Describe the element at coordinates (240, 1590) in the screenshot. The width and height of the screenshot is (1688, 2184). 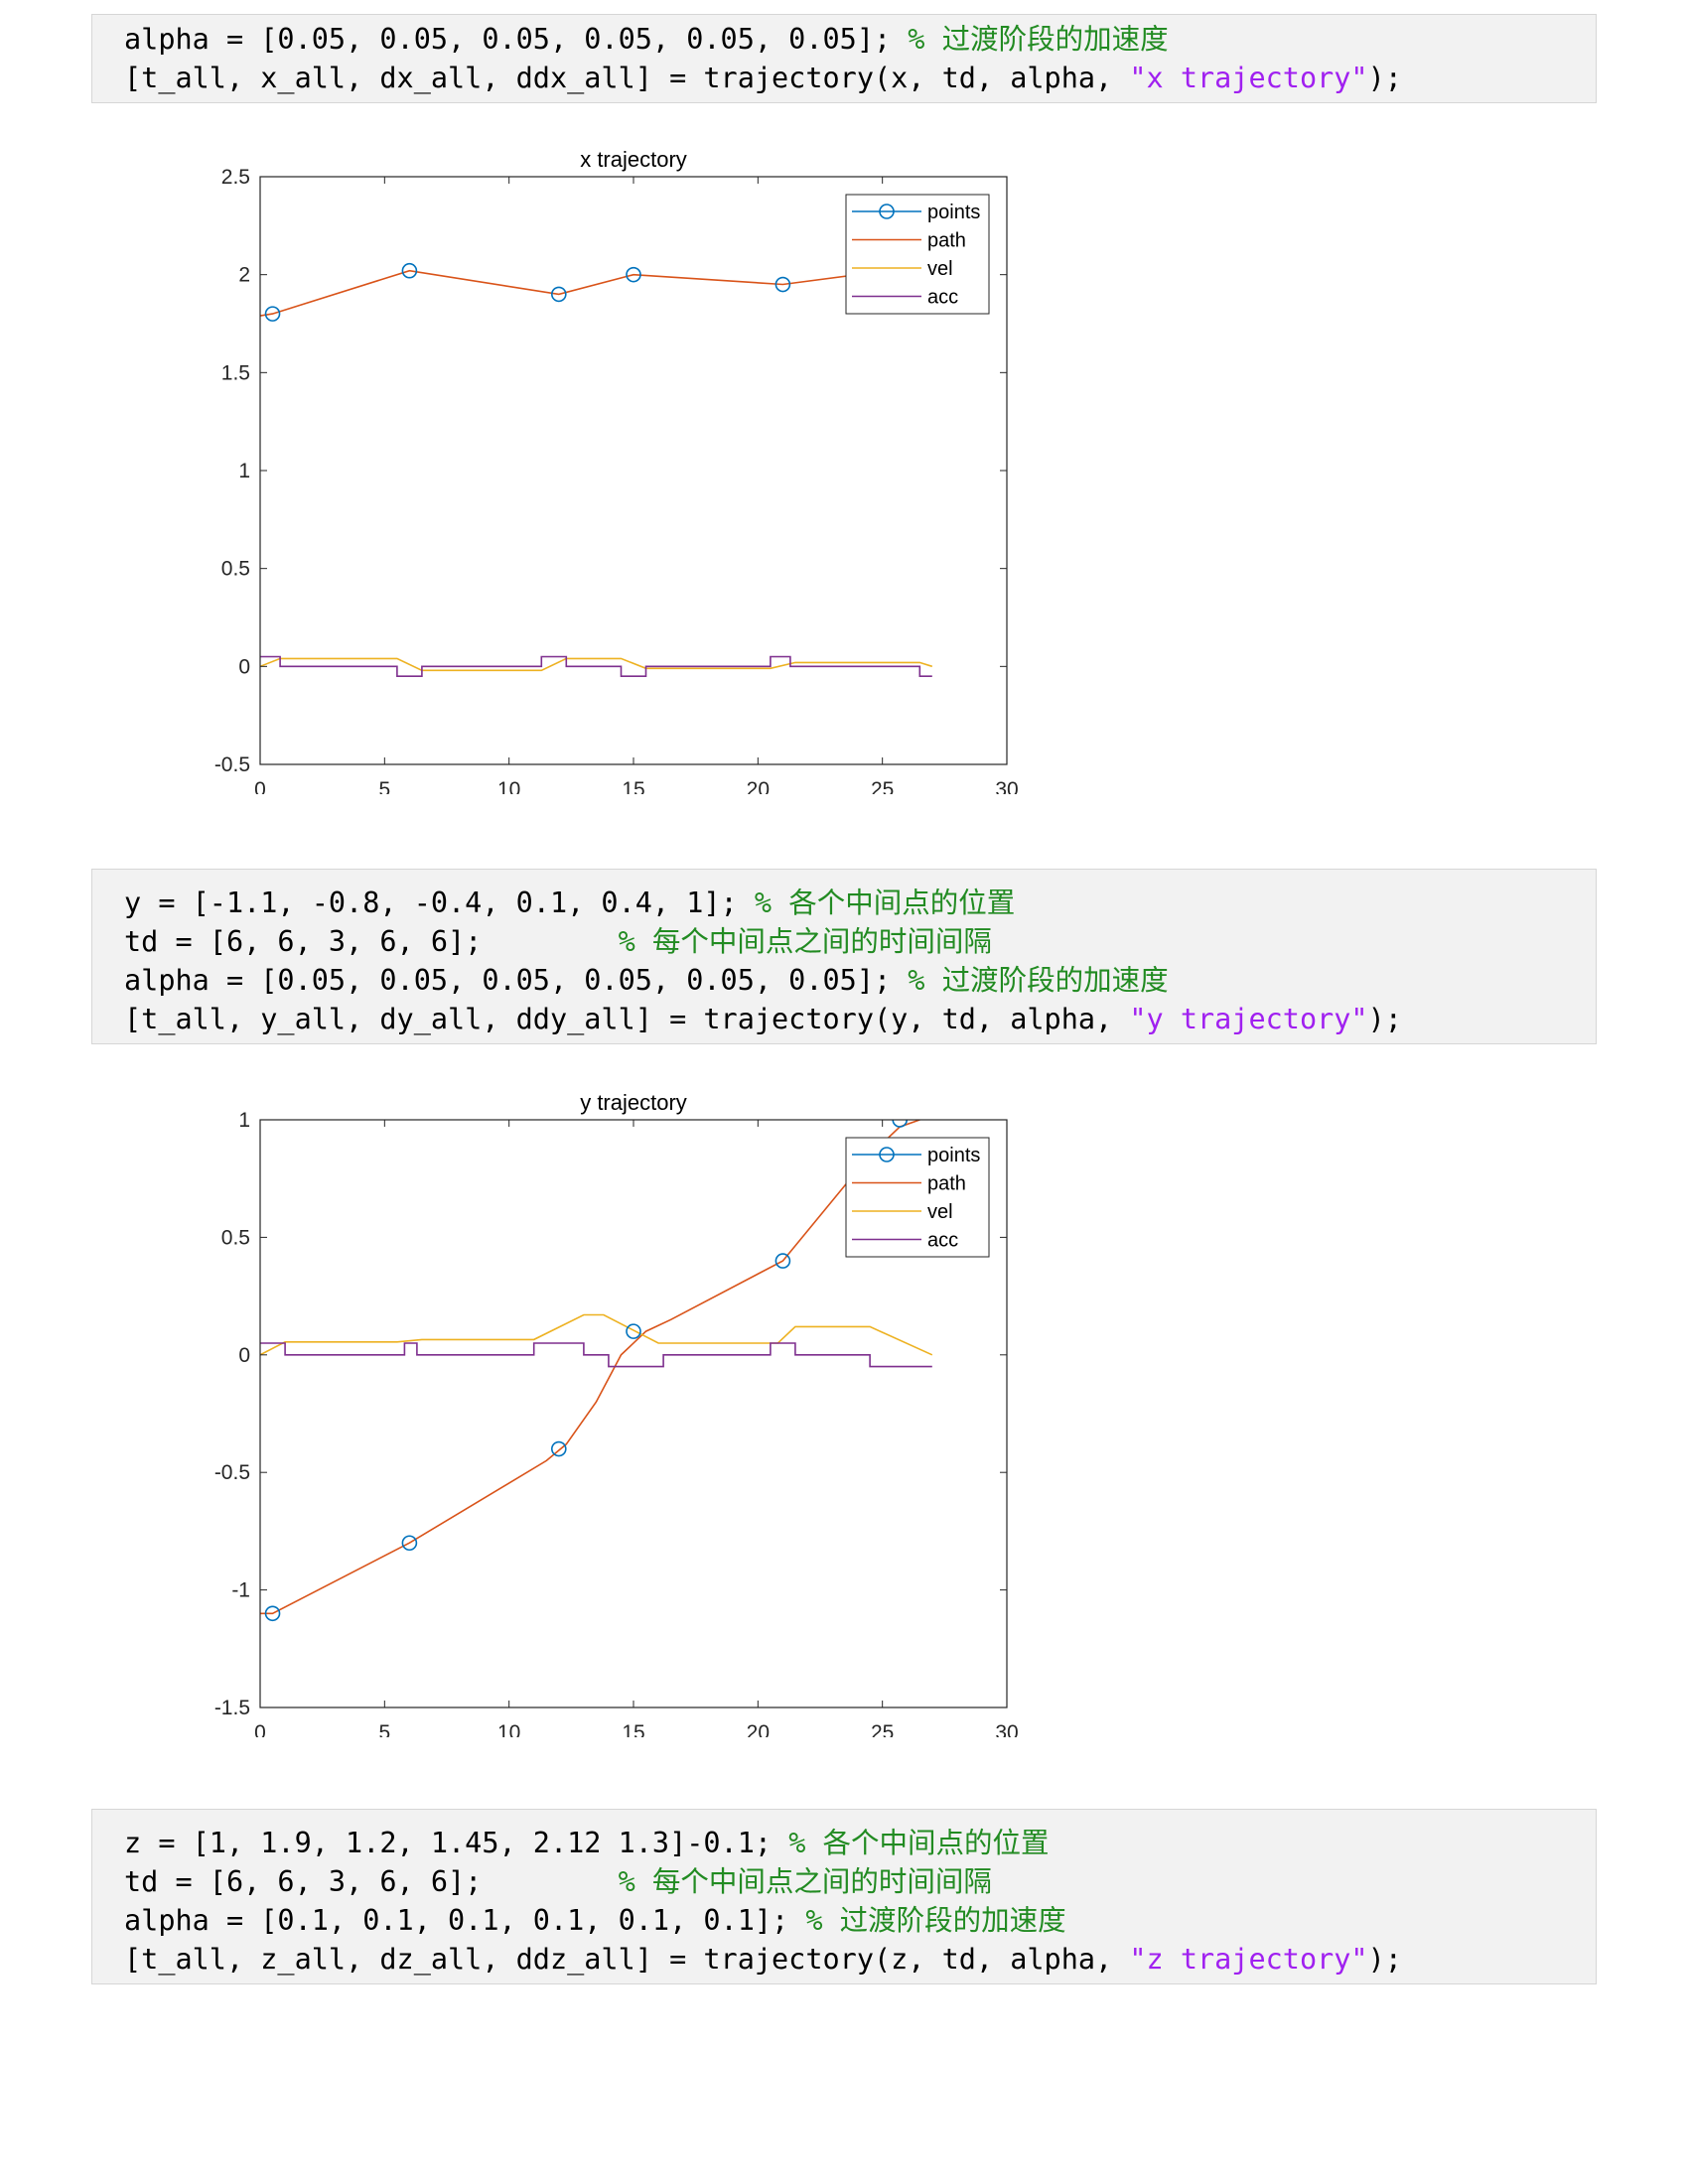
I see `y-tick-label: -1` at that location.